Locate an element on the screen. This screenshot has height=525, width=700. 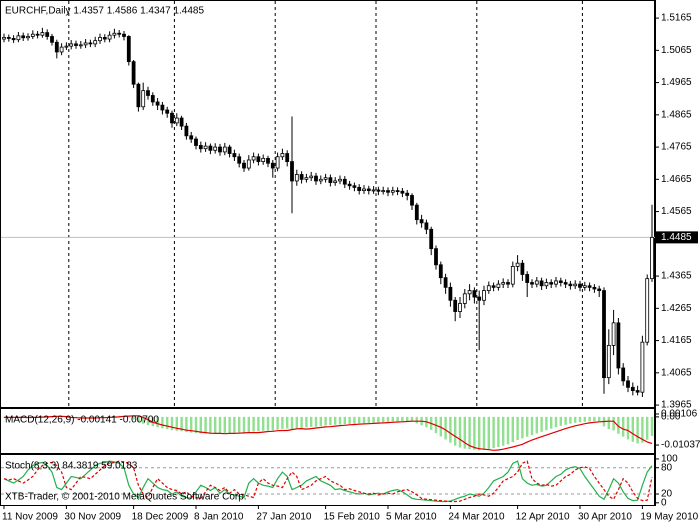
y-tick-label: 1.4065 is located at coordinates (676, 372).